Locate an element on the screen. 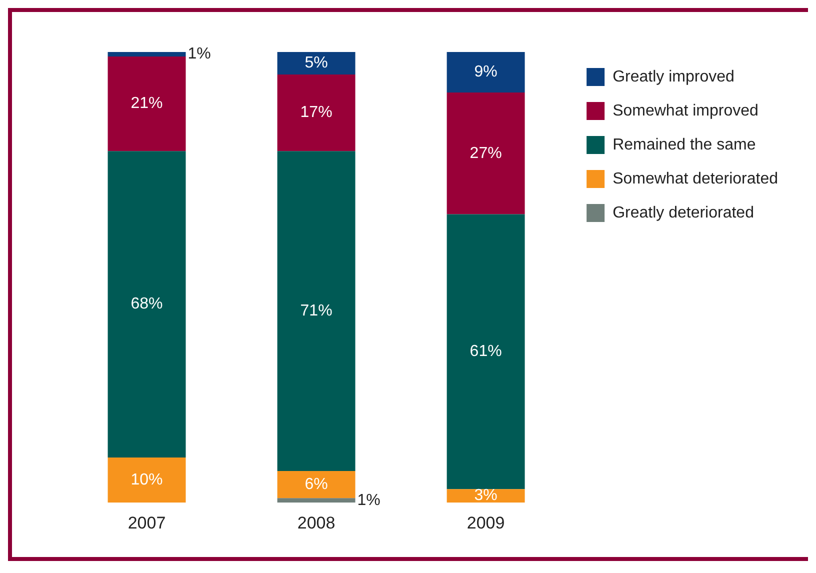  data-label: 68% is located at coordinates (146, 304).